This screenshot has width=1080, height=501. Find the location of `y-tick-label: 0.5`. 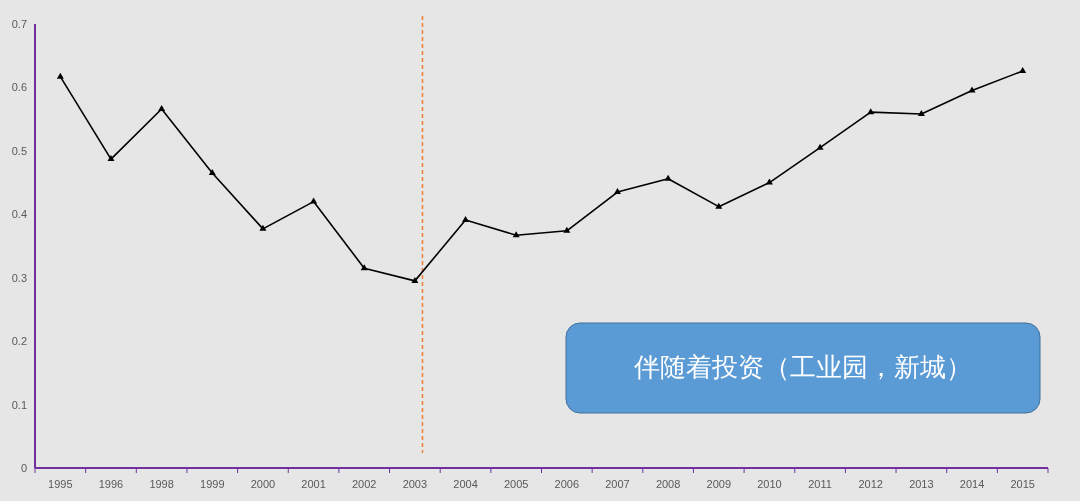

y-tick-label: 0.5 is located at coordinates (19, 150).